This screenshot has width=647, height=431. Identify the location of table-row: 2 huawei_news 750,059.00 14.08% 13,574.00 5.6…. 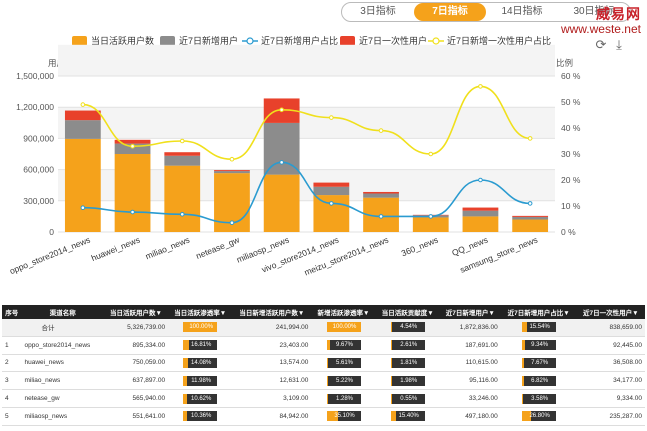
(323, 363).